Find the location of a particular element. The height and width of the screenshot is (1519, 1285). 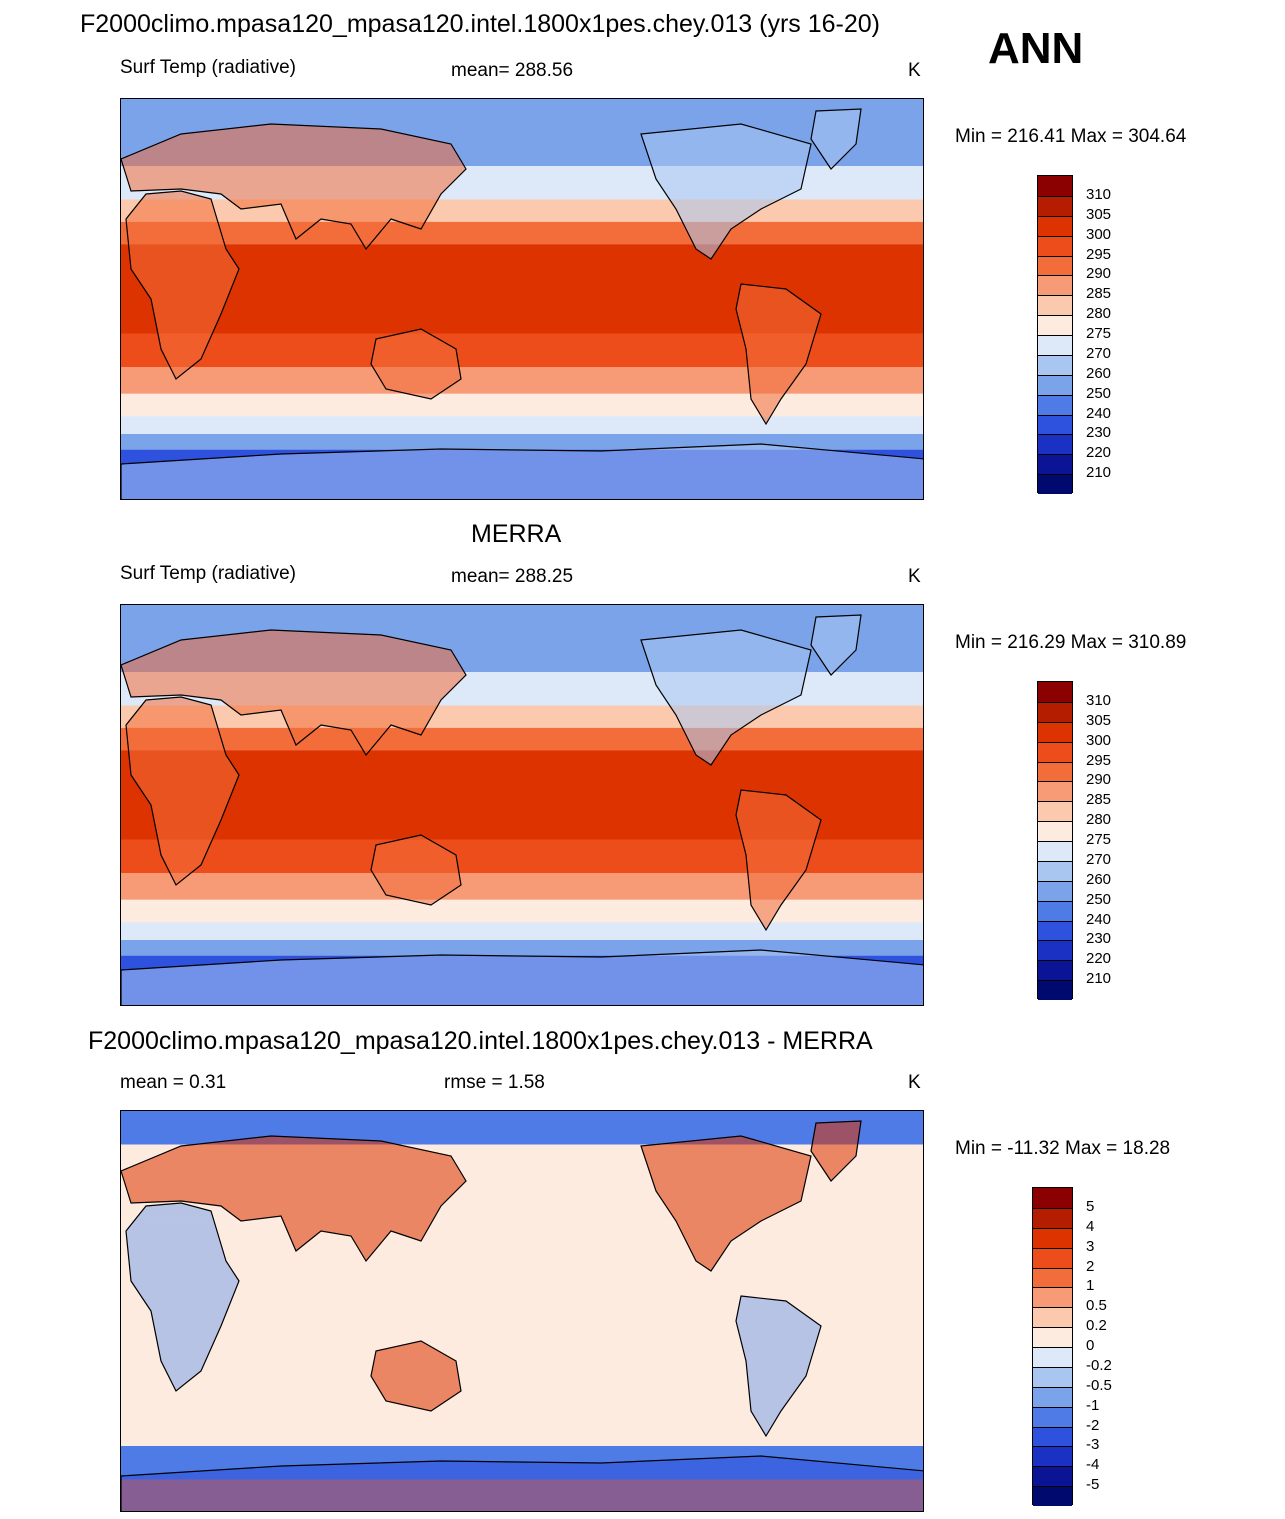

colorbar-tick-label: 280 is located at coordinates (1099, 314).